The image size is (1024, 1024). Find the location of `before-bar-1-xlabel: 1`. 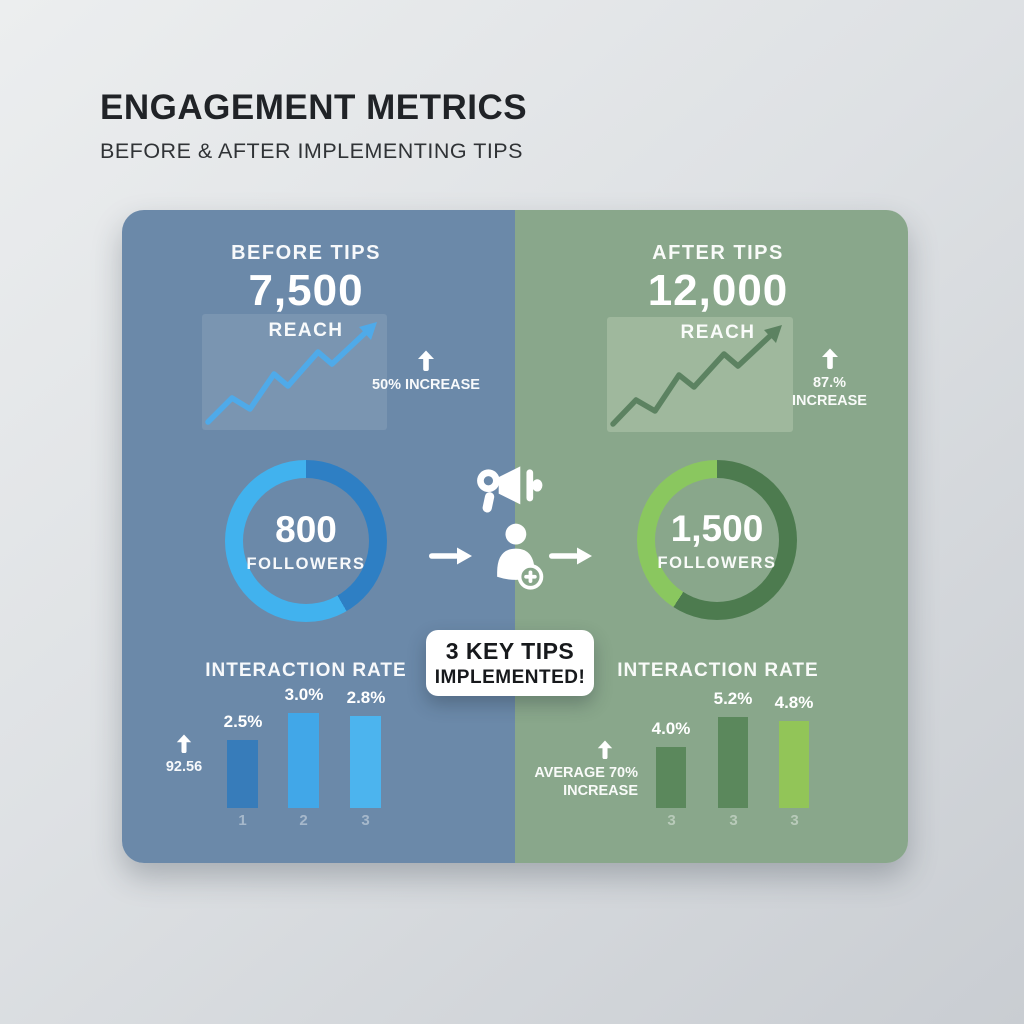

before-bar-1-xlabel: 1 is located at coordinates (242, 820).